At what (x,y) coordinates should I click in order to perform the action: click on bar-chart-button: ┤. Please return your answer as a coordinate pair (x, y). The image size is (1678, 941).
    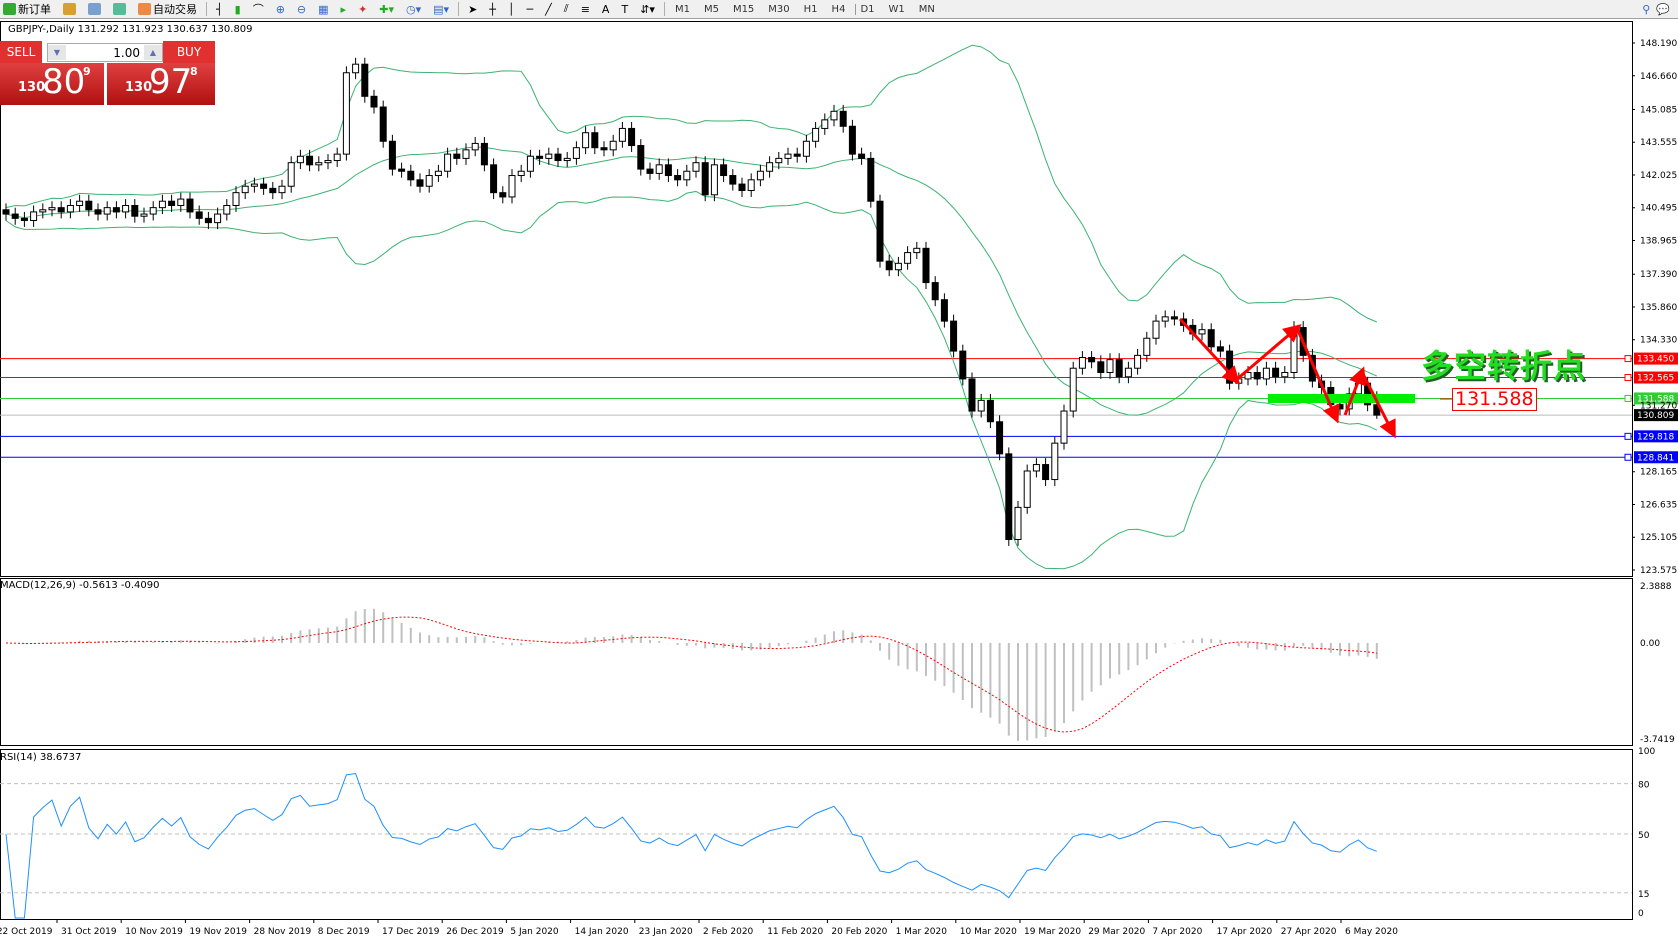
    Looking at the image, I should click on (219, 9).